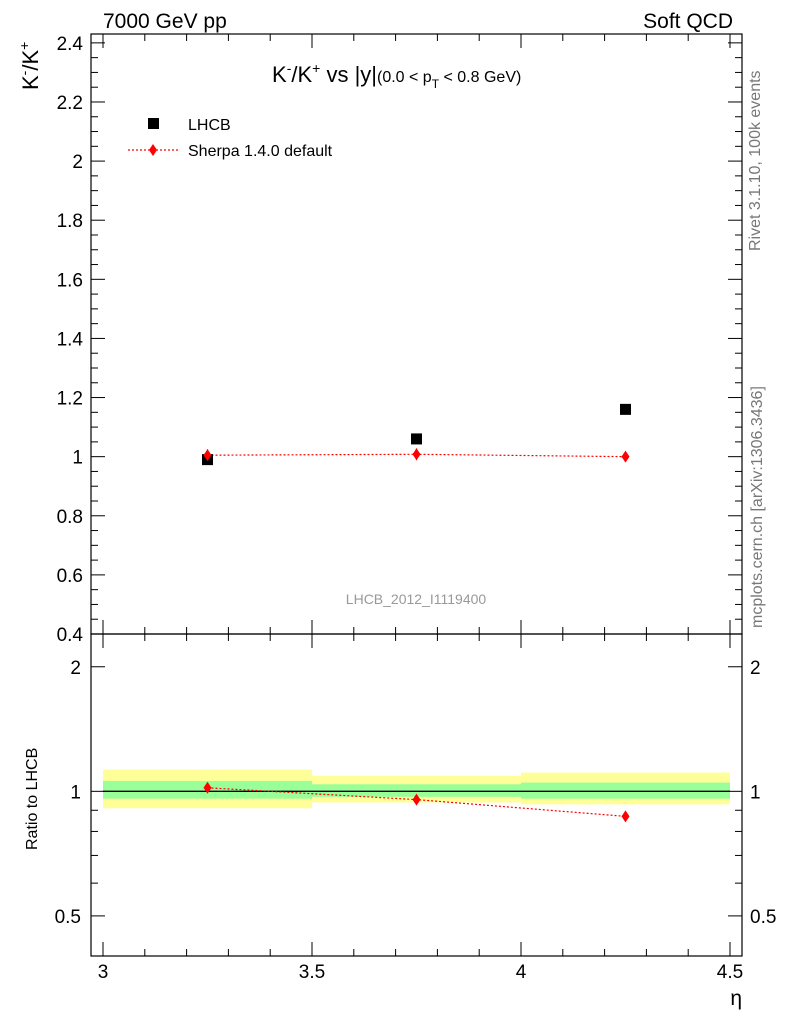  What do you see at coordinates (70, 517) in the screenshot?
I see `main-y-tick-label: 0.8` at bounding box center [70, 517].